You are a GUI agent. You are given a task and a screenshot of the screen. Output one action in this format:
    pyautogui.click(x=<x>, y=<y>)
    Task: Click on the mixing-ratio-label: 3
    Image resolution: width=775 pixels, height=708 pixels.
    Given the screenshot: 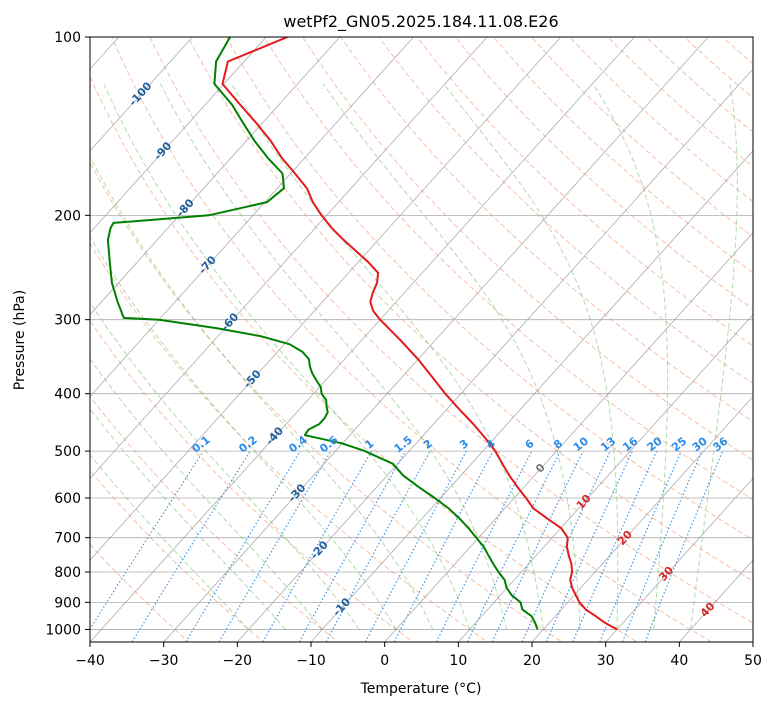 What is the action you would take?
    pyautogui.click(x=464, y=444)
    